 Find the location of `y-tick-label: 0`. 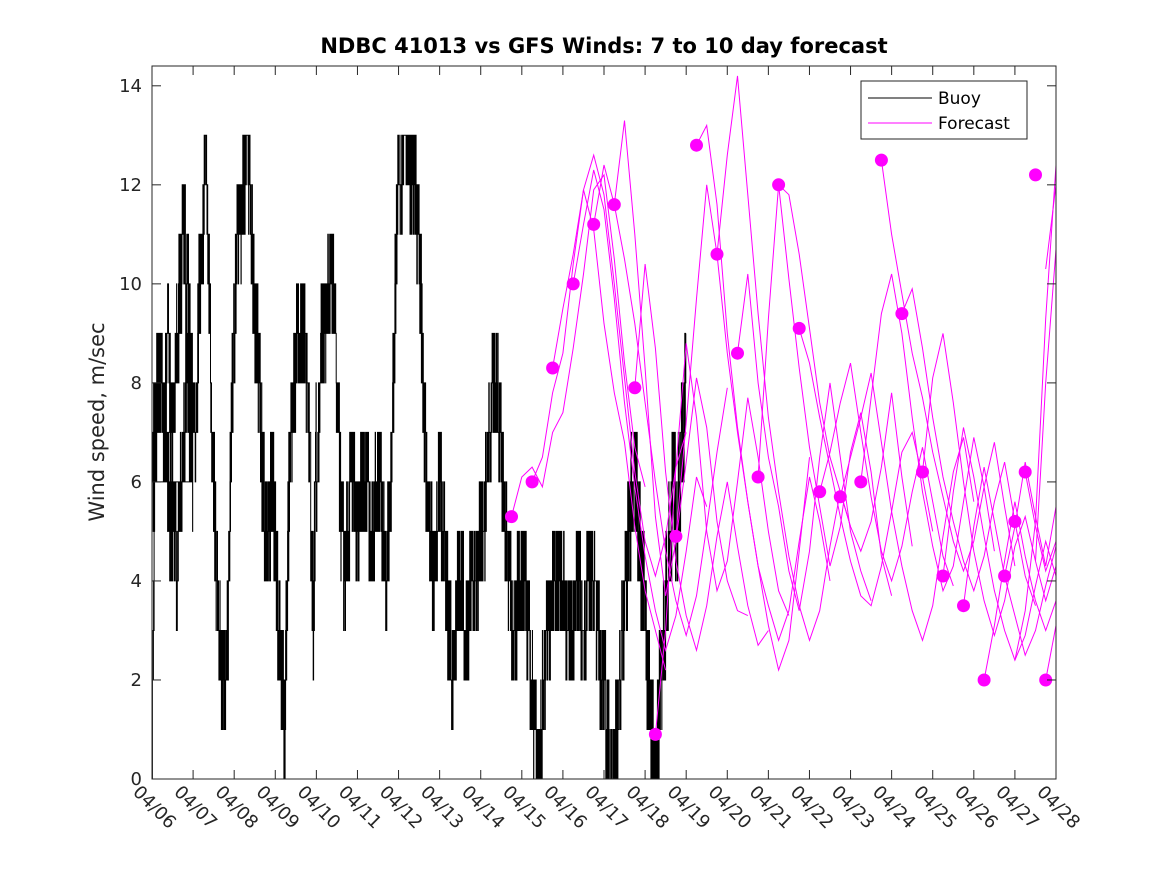

y-tick-label: 0 is located at coordinates (136, 779).